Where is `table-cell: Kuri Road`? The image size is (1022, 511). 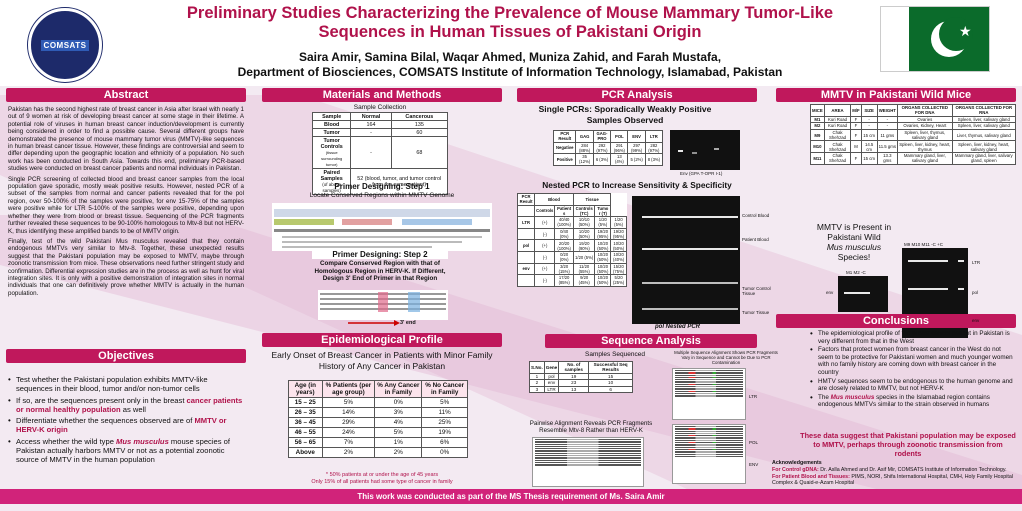 table-cell: Kuri Road is located at coordinates (837, 126).